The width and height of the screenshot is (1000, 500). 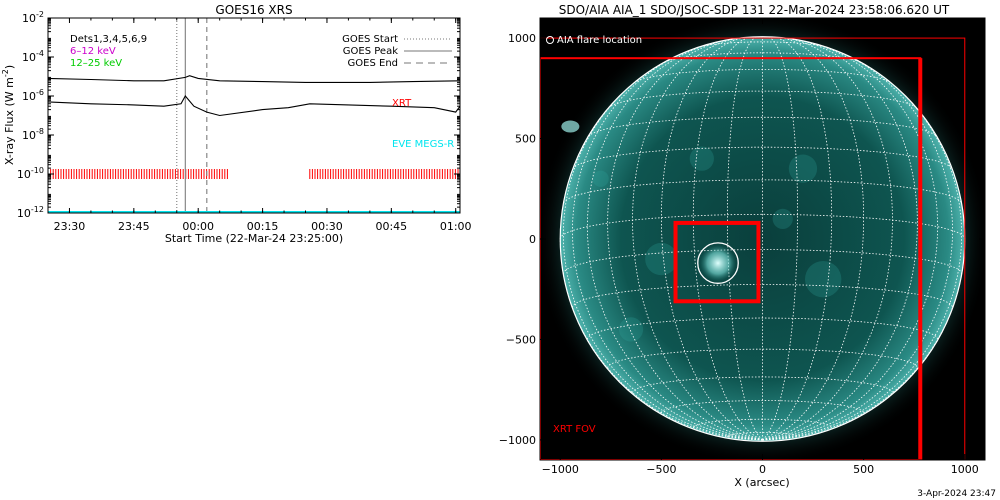 I want to click on detectors-label: Dets1,3,4,5,6,9, so click(x=108, y=39).